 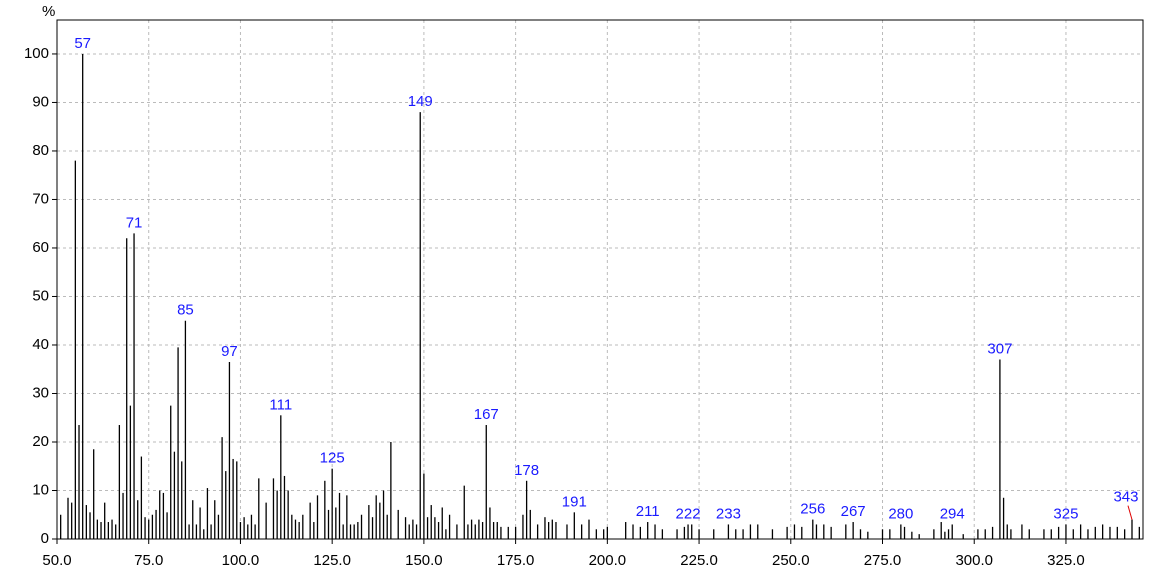 What do you see at coordinates (40, 247) in the screenshot?
I see `y-tick-label: 60` at bounding box center [40, 247].